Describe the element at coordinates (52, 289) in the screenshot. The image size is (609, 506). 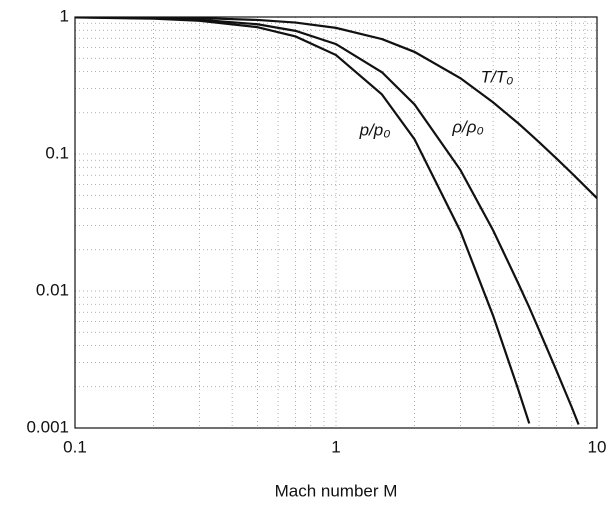
I see `y-tick-label: 0.01` at that location.